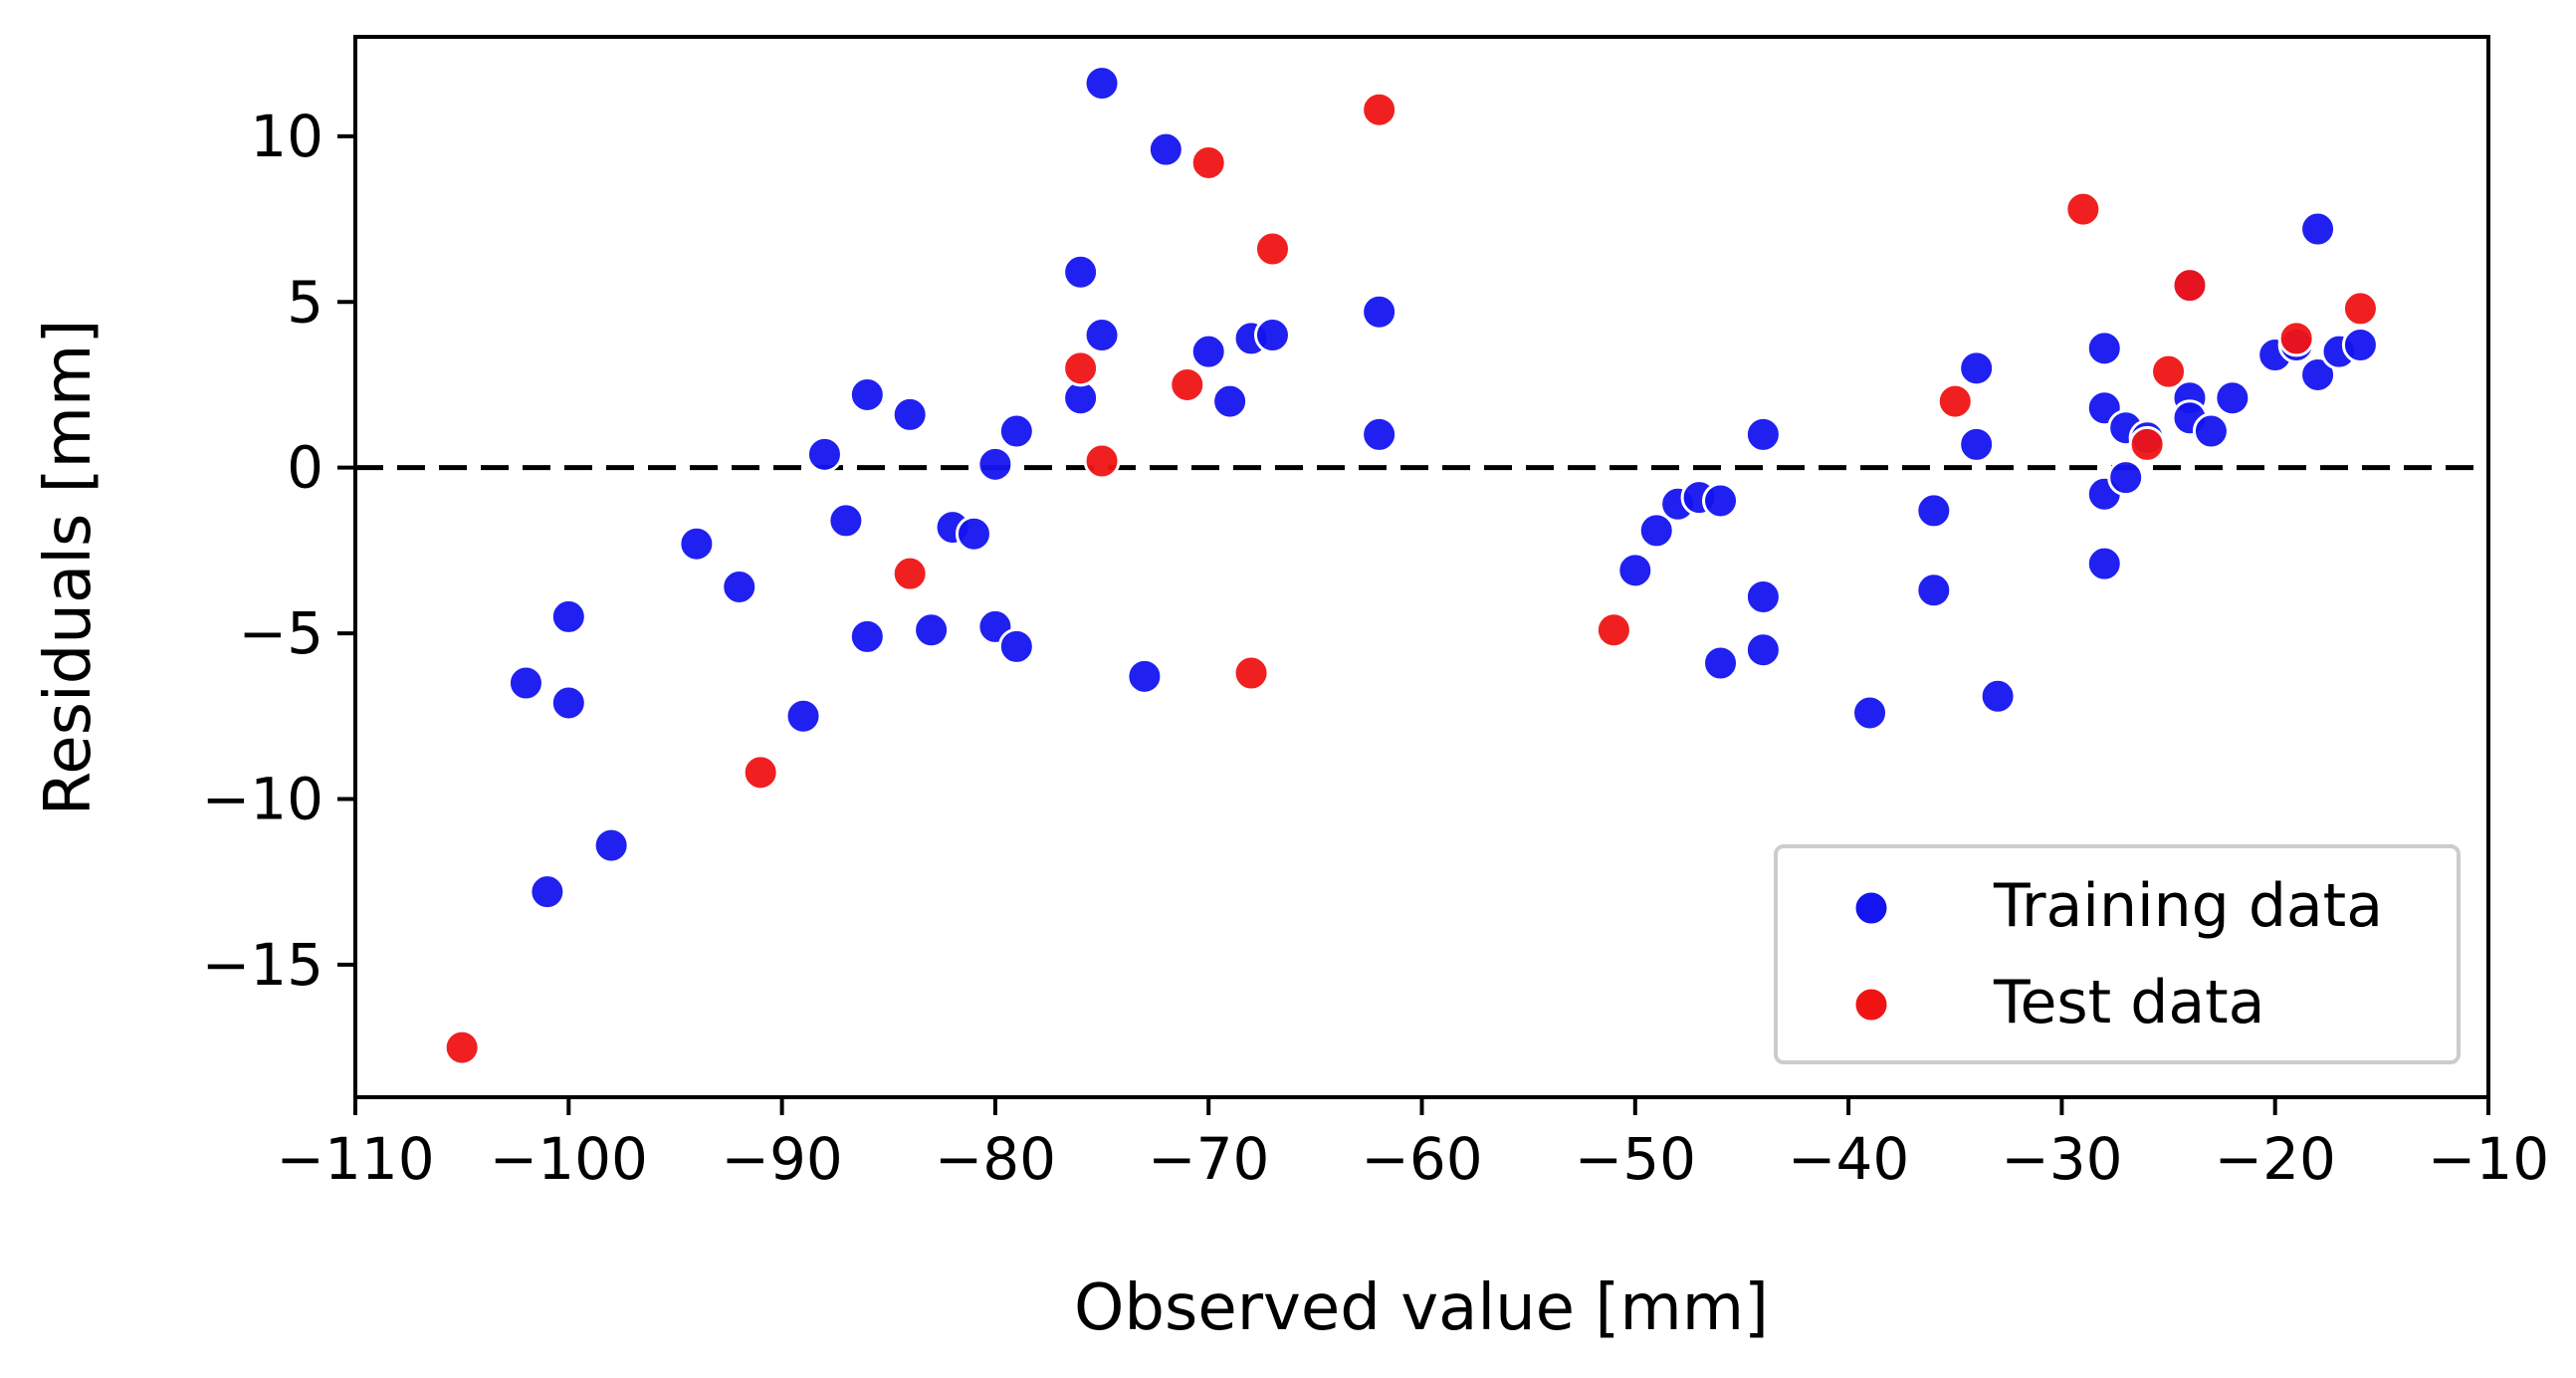 The width and height of the screenshot is (2576, 1378). What do you see at coordinates (262, 965) in the screenshot?
I see `y-tick-label: −15` at bounding box center [262, 965].